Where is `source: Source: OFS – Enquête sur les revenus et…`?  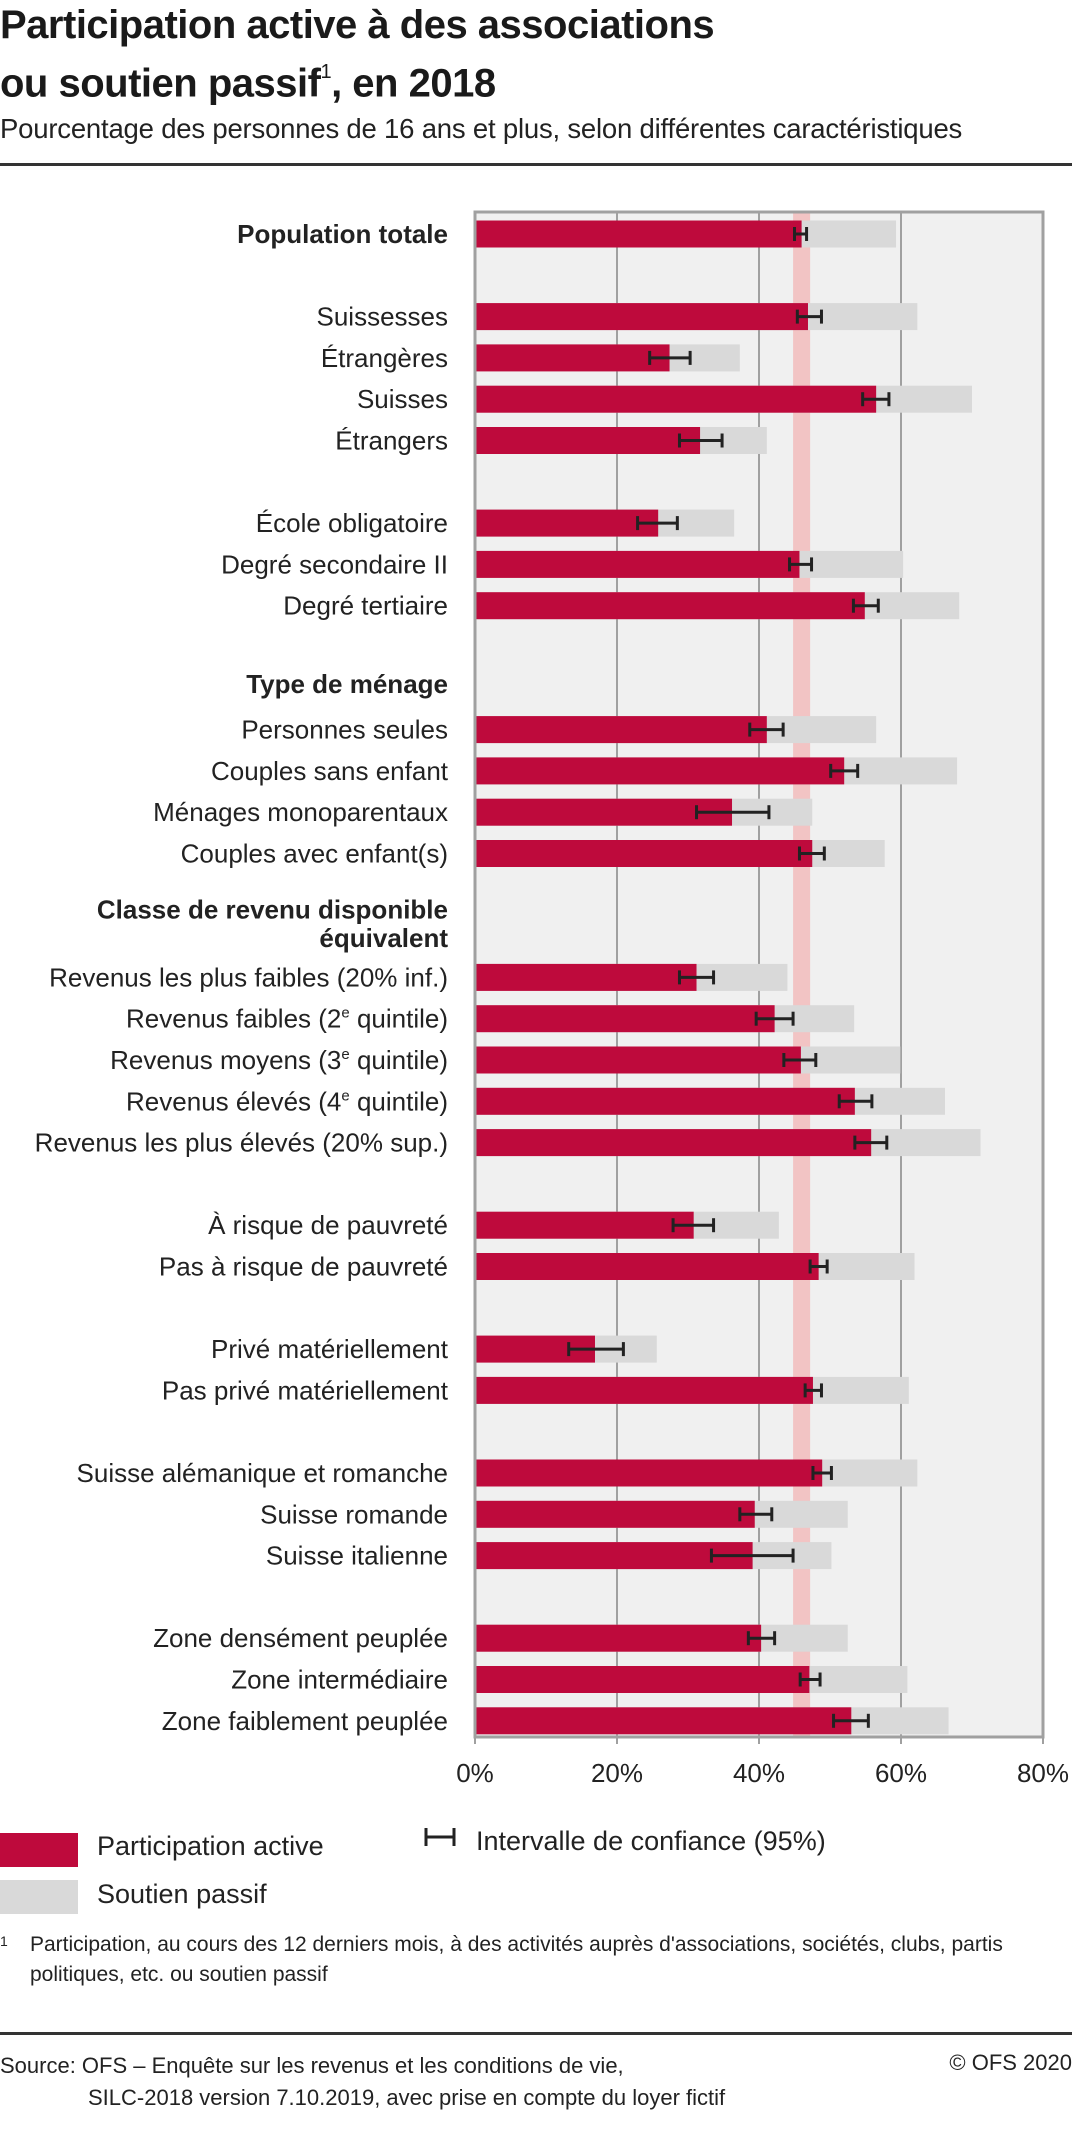
source: Source: OFS – Enquête sur les revenus et… is located at coordinates (362, 2082).